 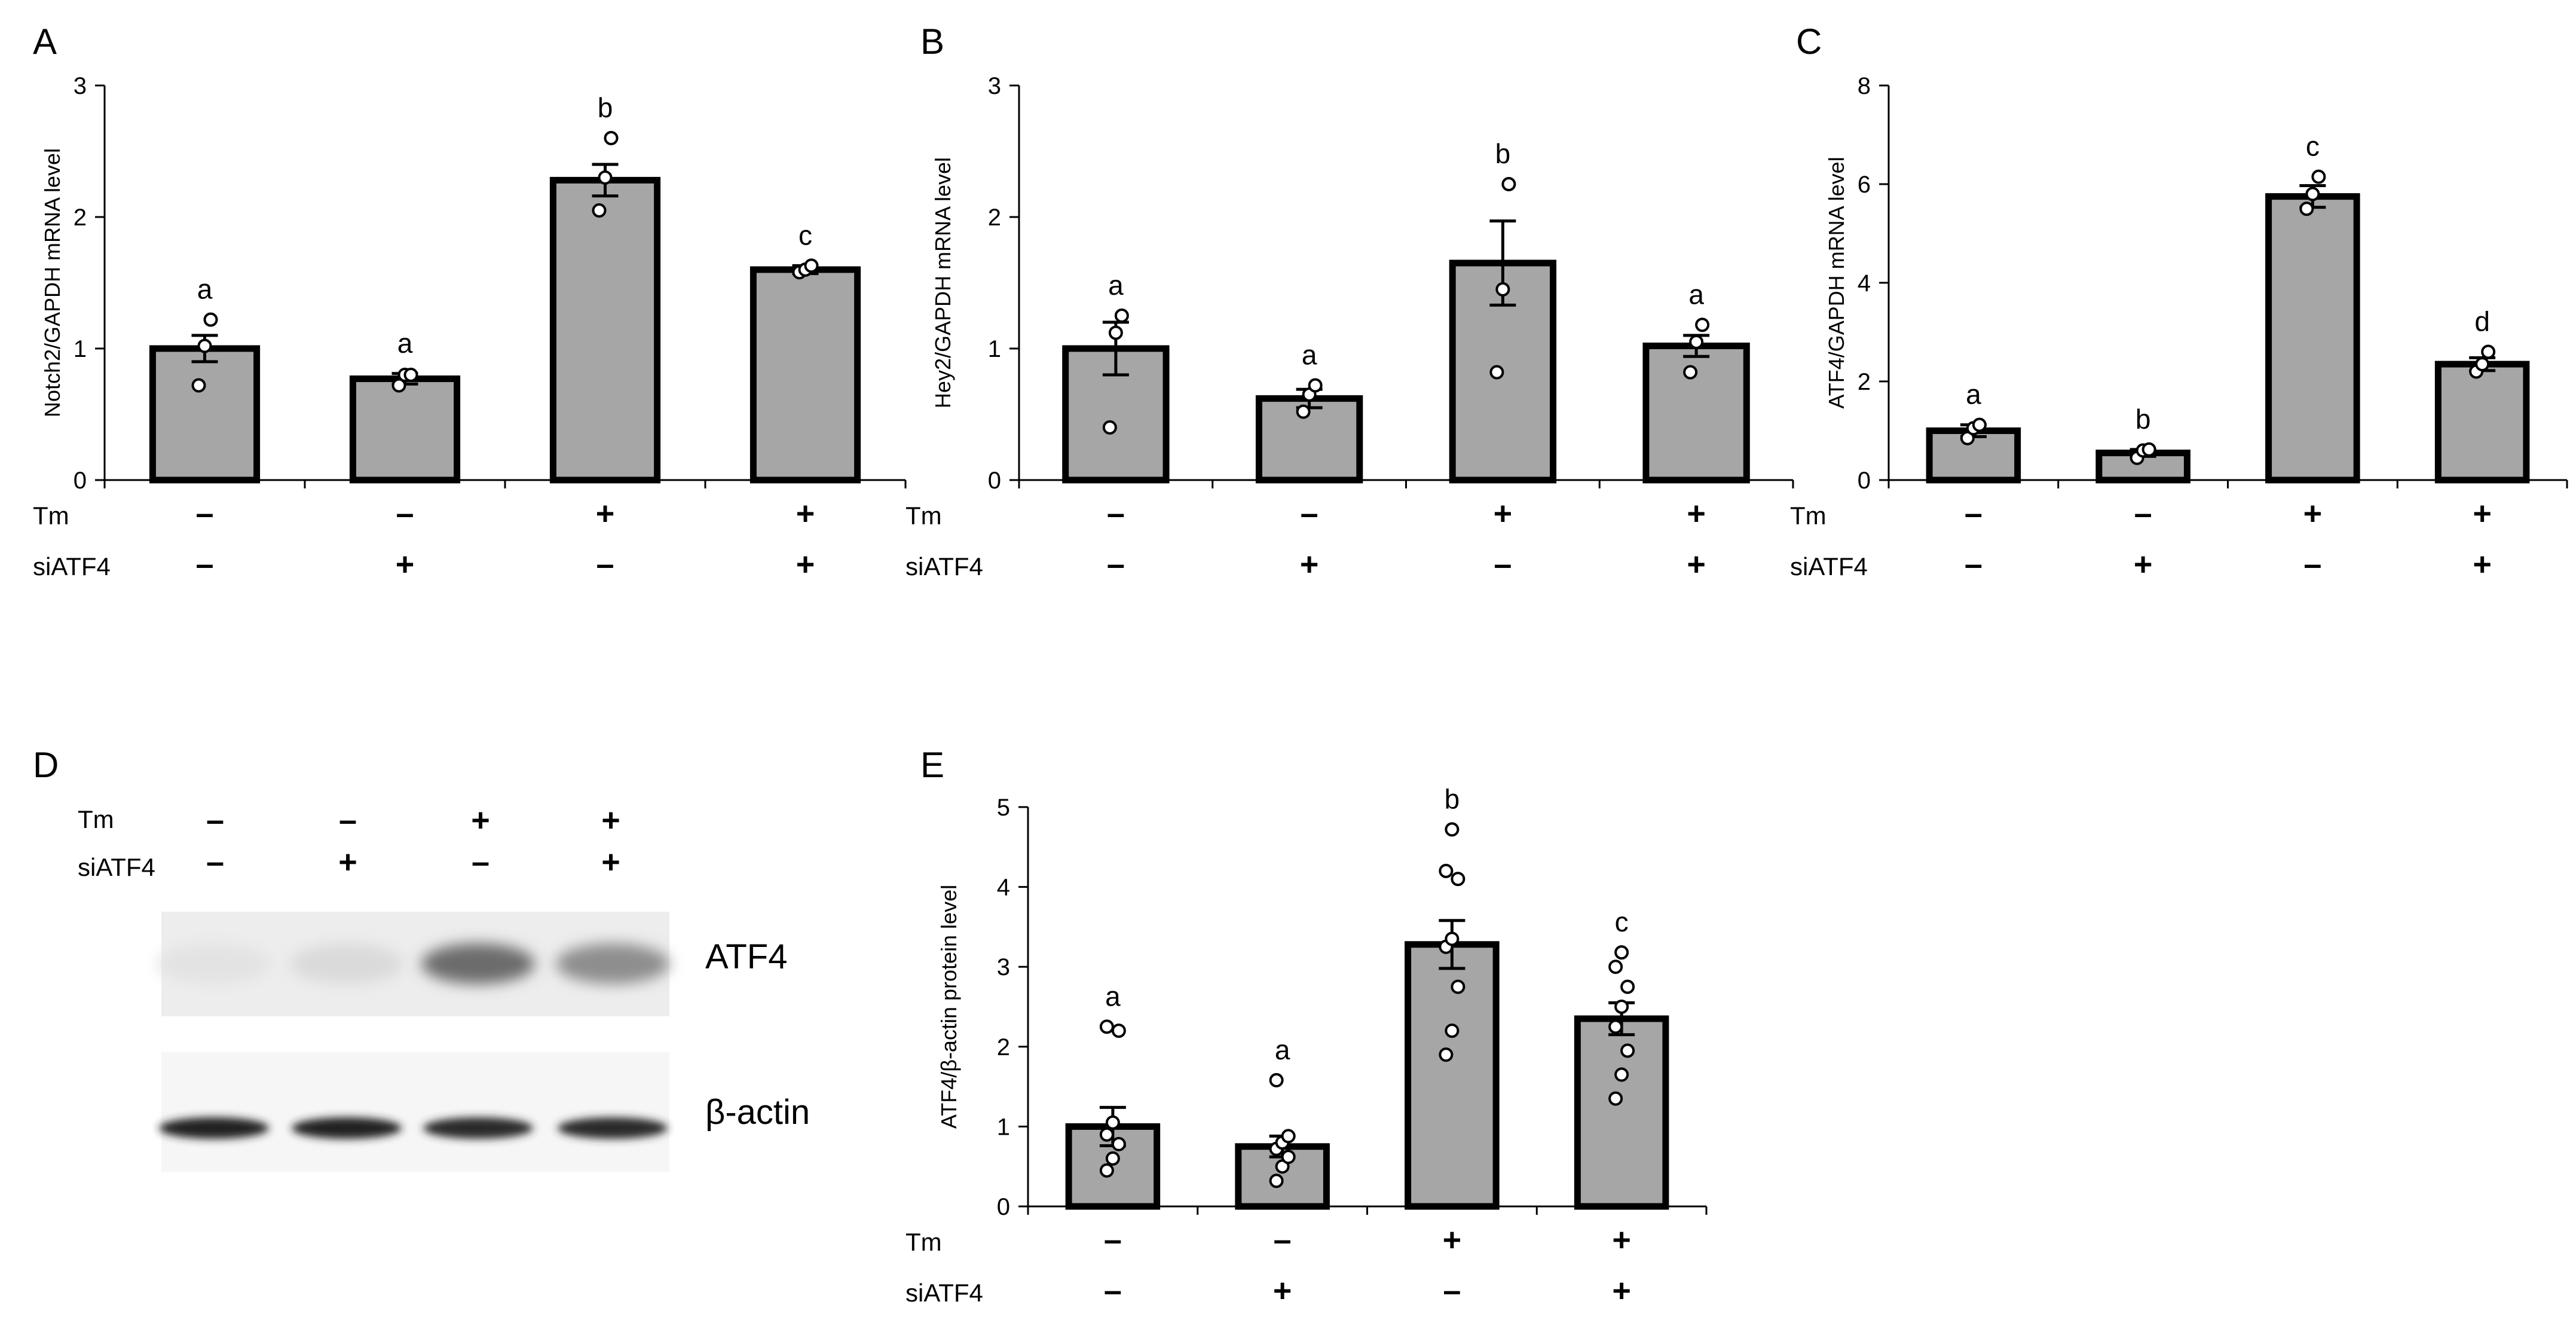 What do you see at coordinates (348, 820) in the screenshot?
I see `blot-tm-cond-2: –` at bounding box center [348, 820].